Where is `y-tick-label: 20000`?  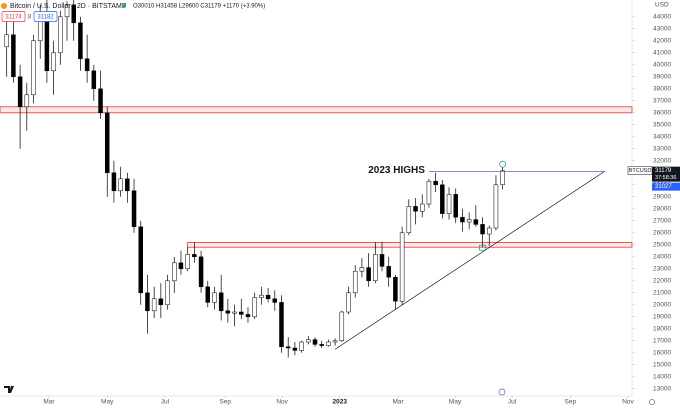
y-tick-label: 20000 is located at coordinates (662, 305).